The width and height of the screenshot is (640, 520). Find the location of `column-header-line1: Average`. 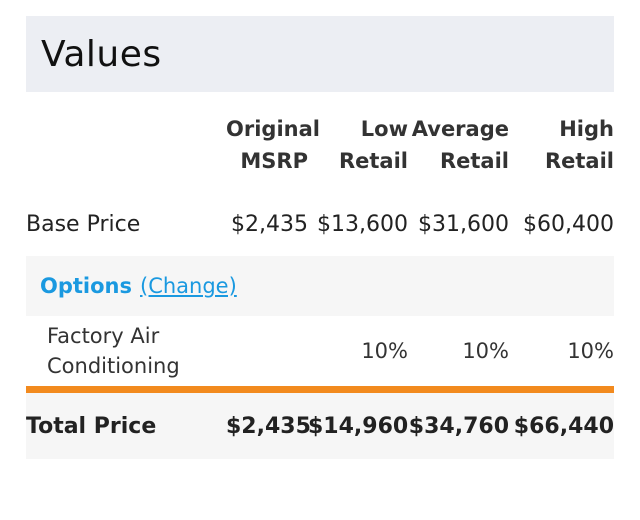

column-header-line1: Average is located at coordinates (460, 129).